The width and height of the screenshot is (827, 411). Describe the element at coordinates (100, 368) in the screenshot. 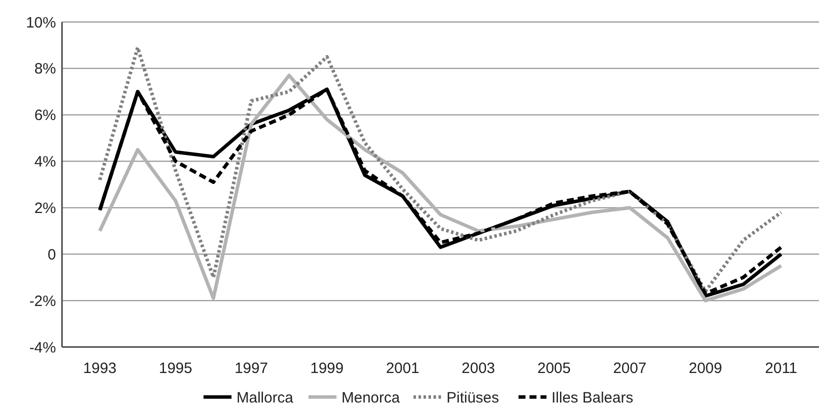

I see `x-tick-label: 1993` at that location.